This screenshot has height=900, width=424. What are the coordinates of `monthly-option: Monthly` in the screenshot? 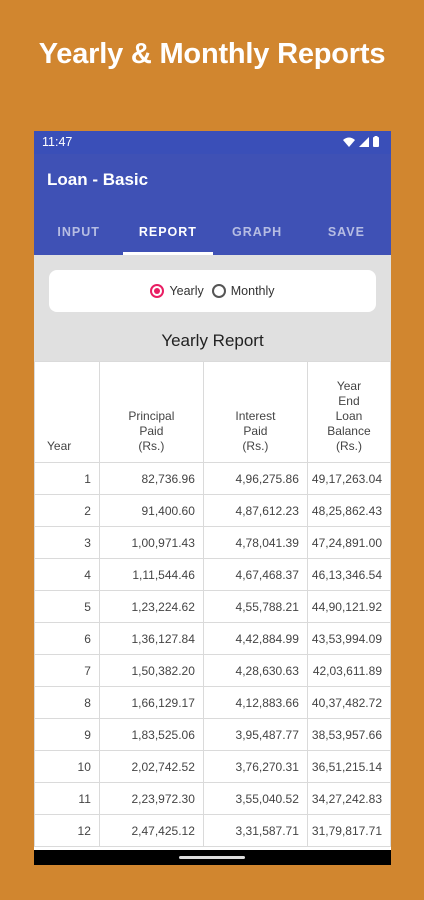 It's located at (243, 291).